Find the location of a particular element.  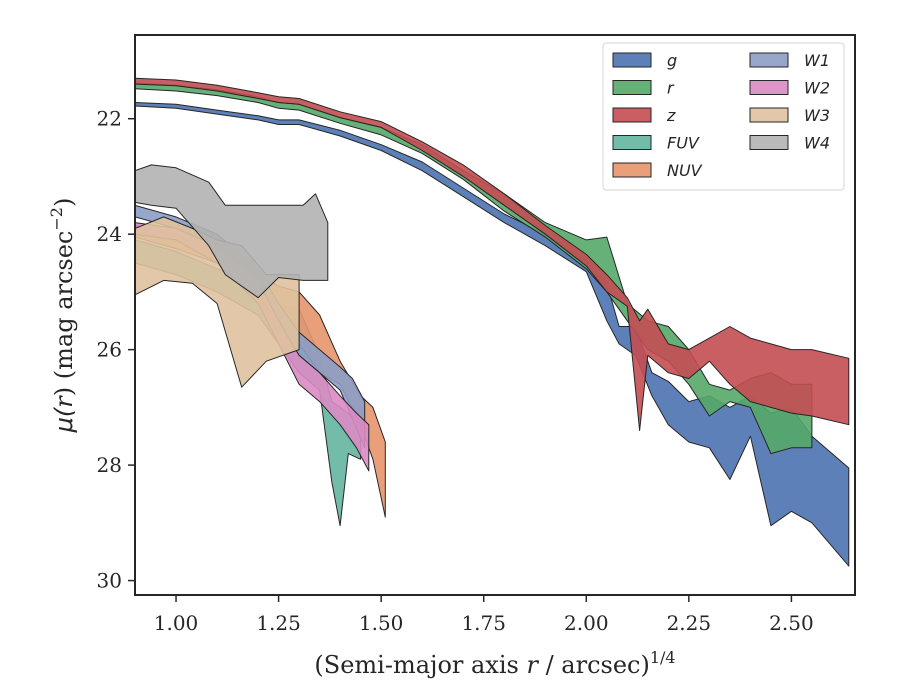

x-tick-label: 2.00 is located at coordinates (586, 623).